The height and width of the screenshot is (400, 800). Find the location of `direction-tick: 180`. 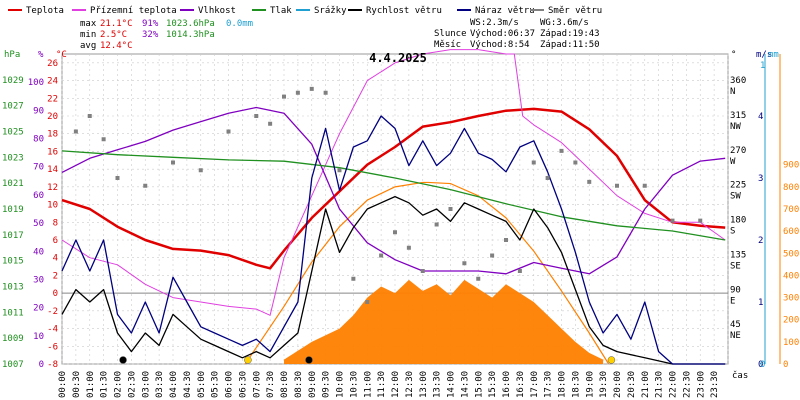

direction-tick: 180 is located at coordinates (738, 221).